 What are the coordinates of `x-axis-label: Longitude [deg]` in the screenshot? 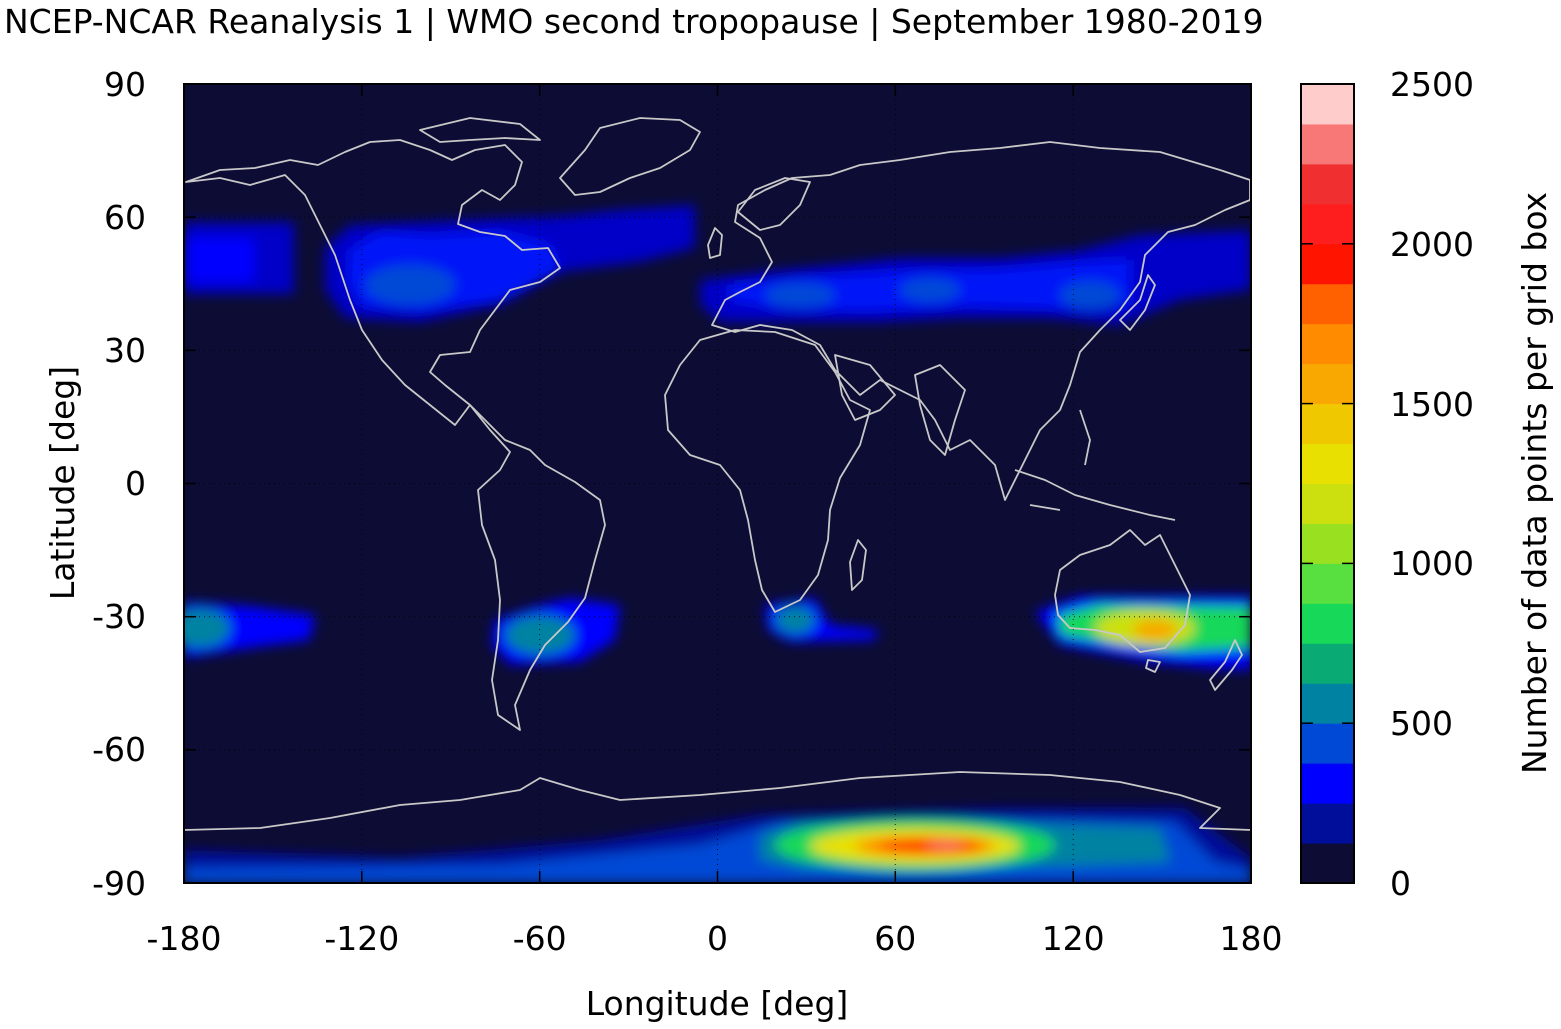 It's located at (717, 1003).